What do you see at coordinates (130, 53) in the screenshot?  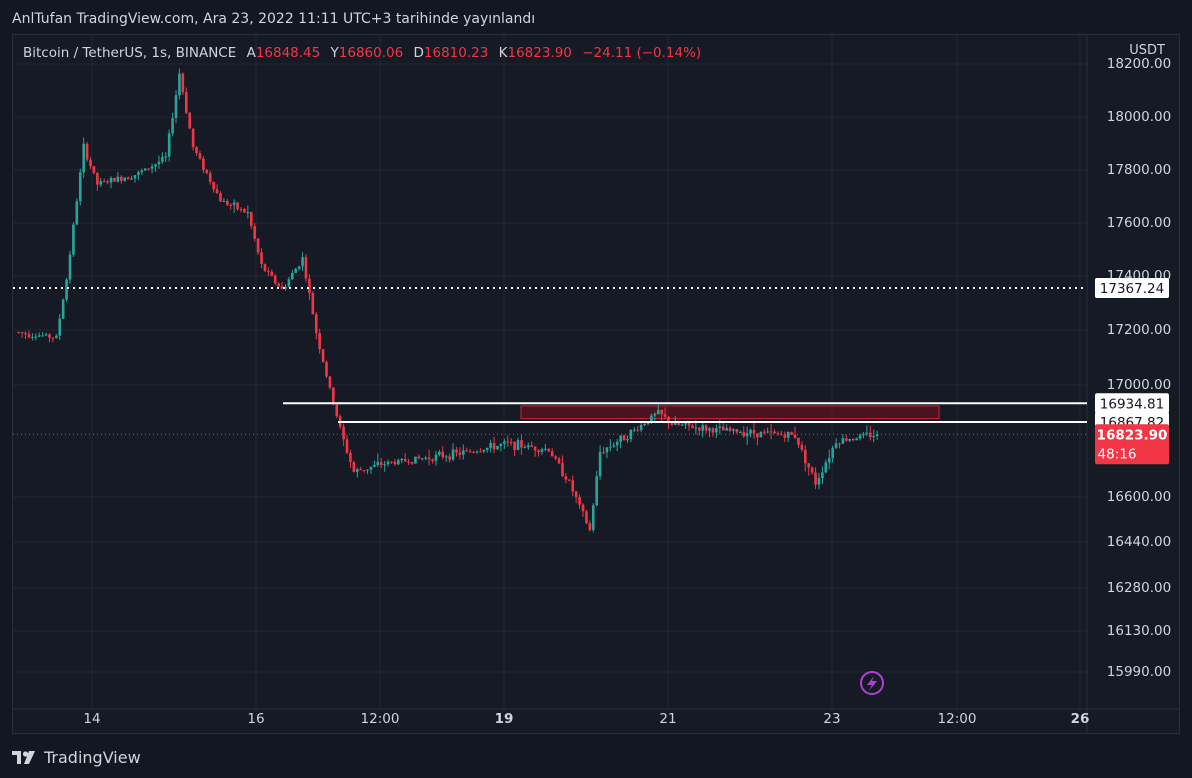 I see `symbol-name: Bitcoin / TetherUS, 1s, BINANCE` at bounding box center [130, 53].